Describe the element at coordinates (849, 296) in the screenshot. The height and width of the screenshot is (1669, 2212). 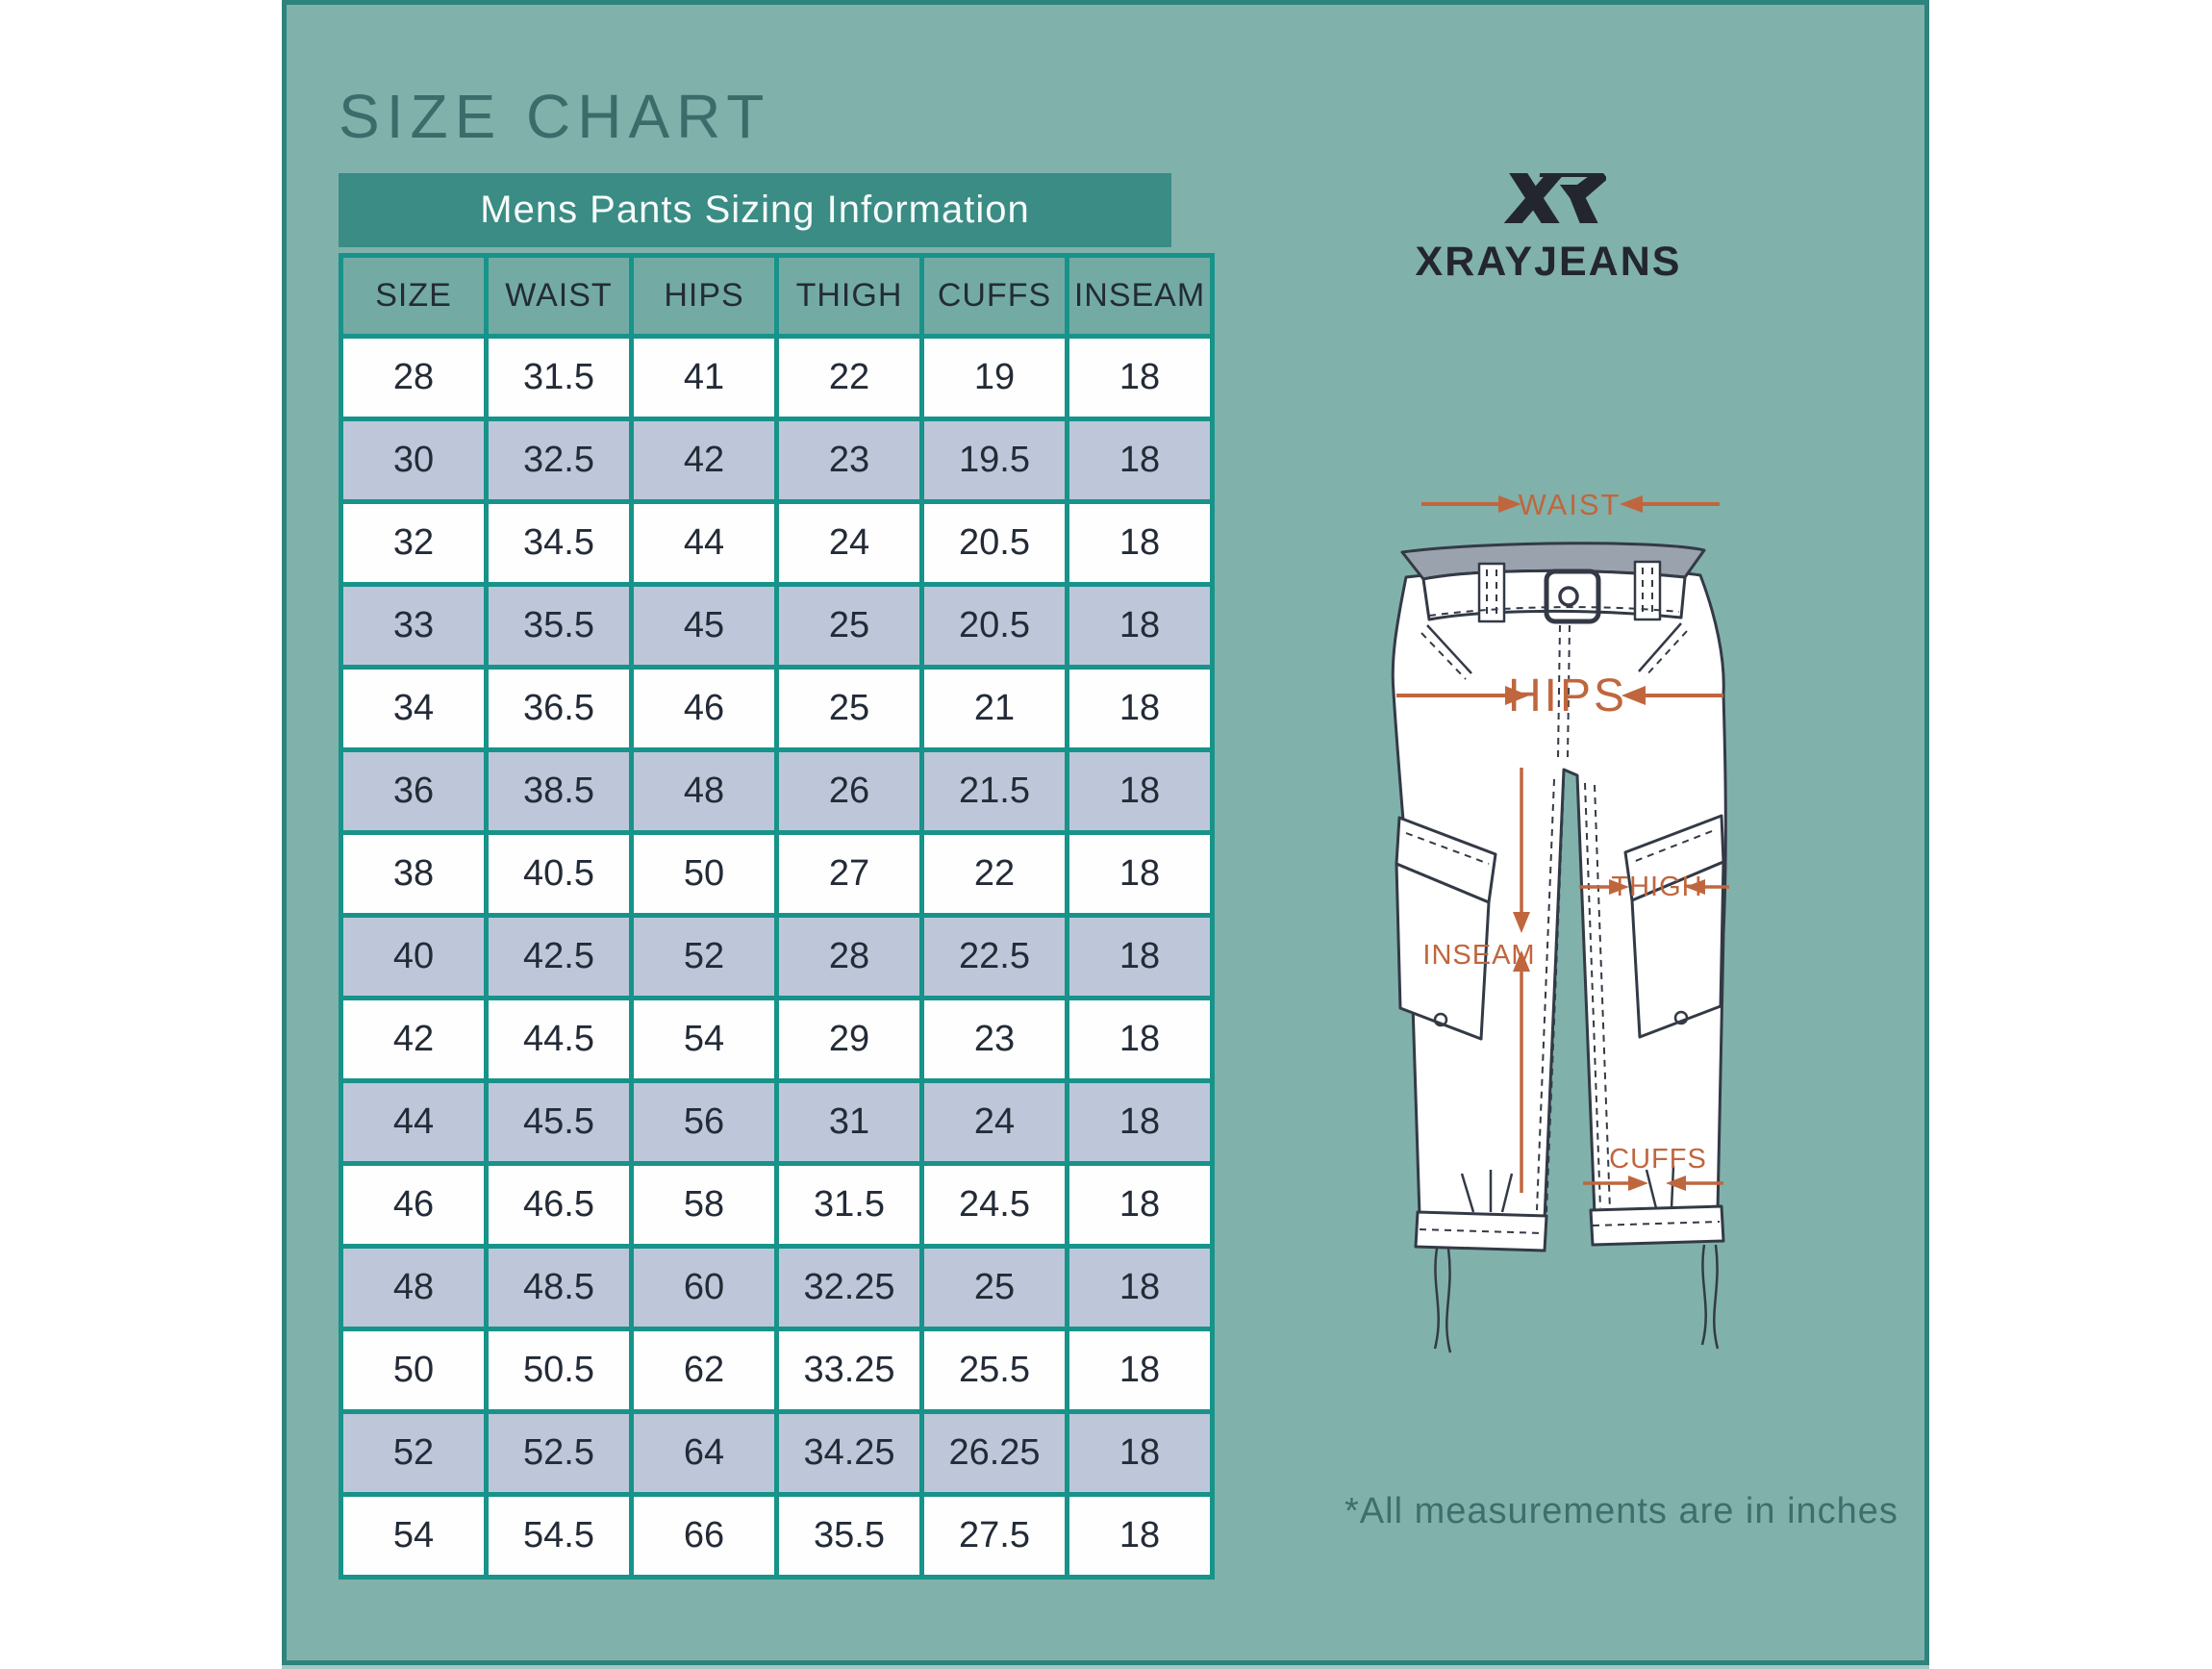
I see `column-header: THIGH` at that location.